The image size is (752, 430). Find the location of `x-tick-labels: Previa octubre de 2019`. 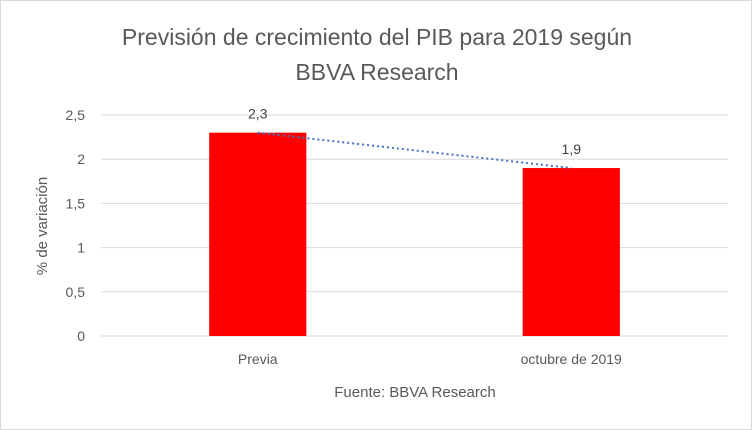

x-tick-labels: Previa octubre de 2019 is located at coordinates (430, 359).